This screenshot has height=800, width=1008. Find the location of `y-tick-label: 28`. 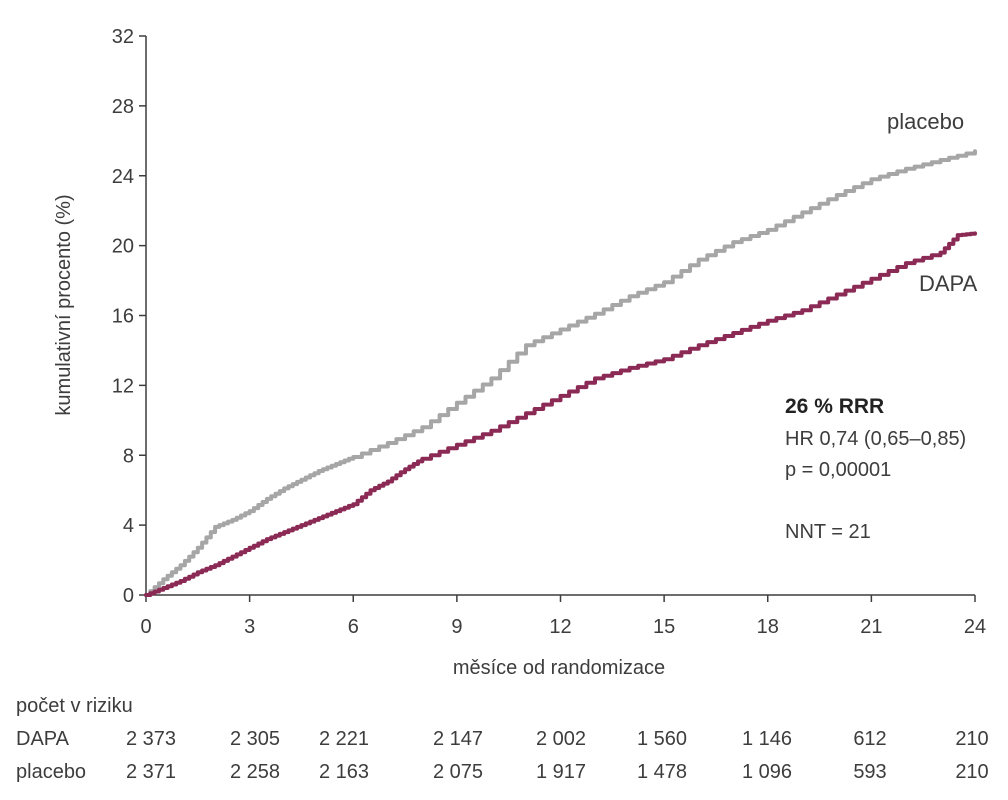

y-tick-label: 28 is located at coordinates (123, 107).